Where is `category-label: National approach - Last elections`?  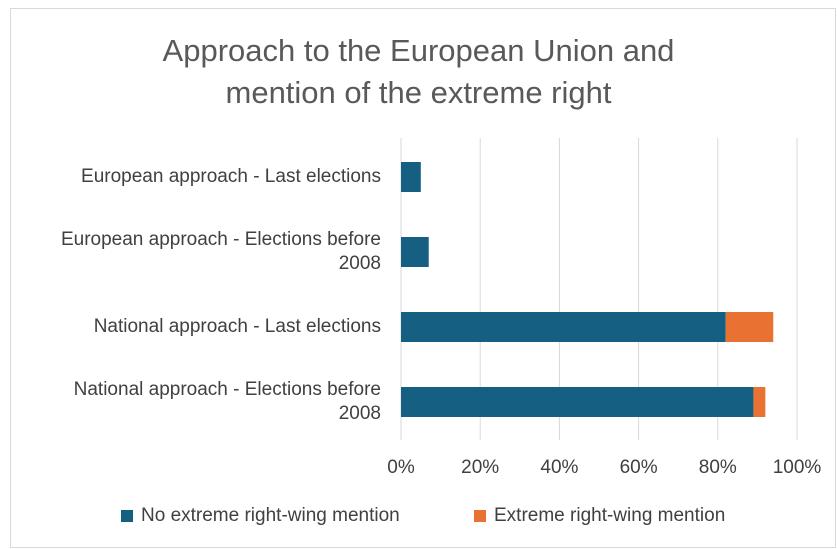
category-label: National approach - Last elections is located at coordinates (191, 327).